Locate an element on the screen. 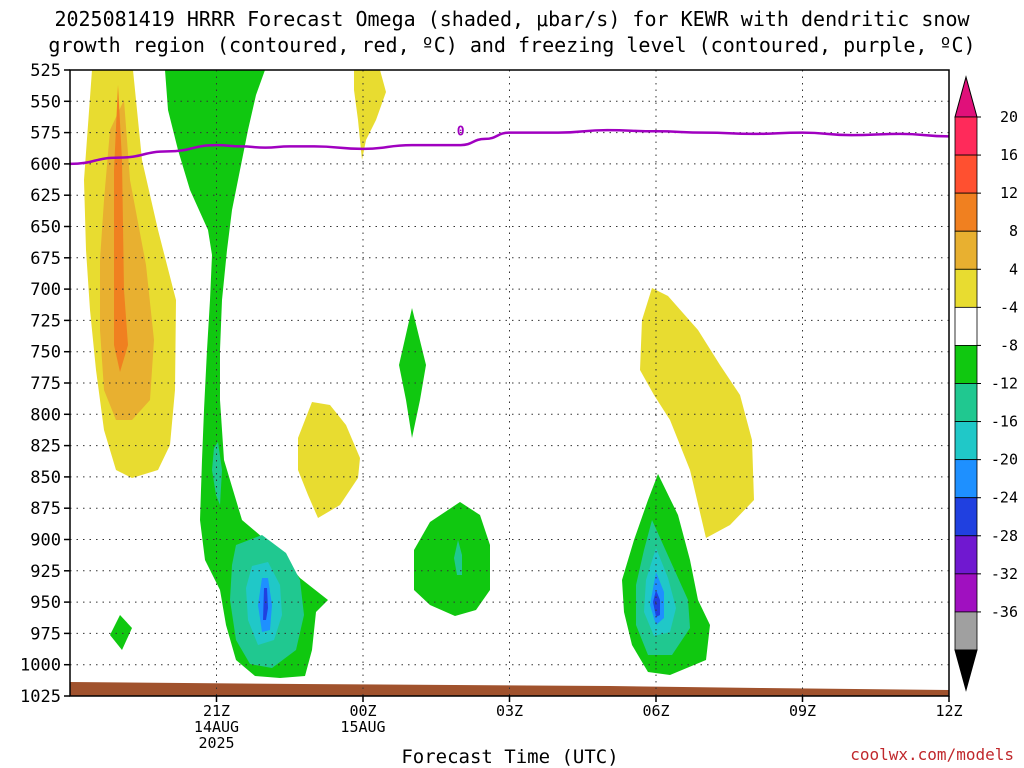  y-tick-label: 800 is located at coordinates (45, 415).